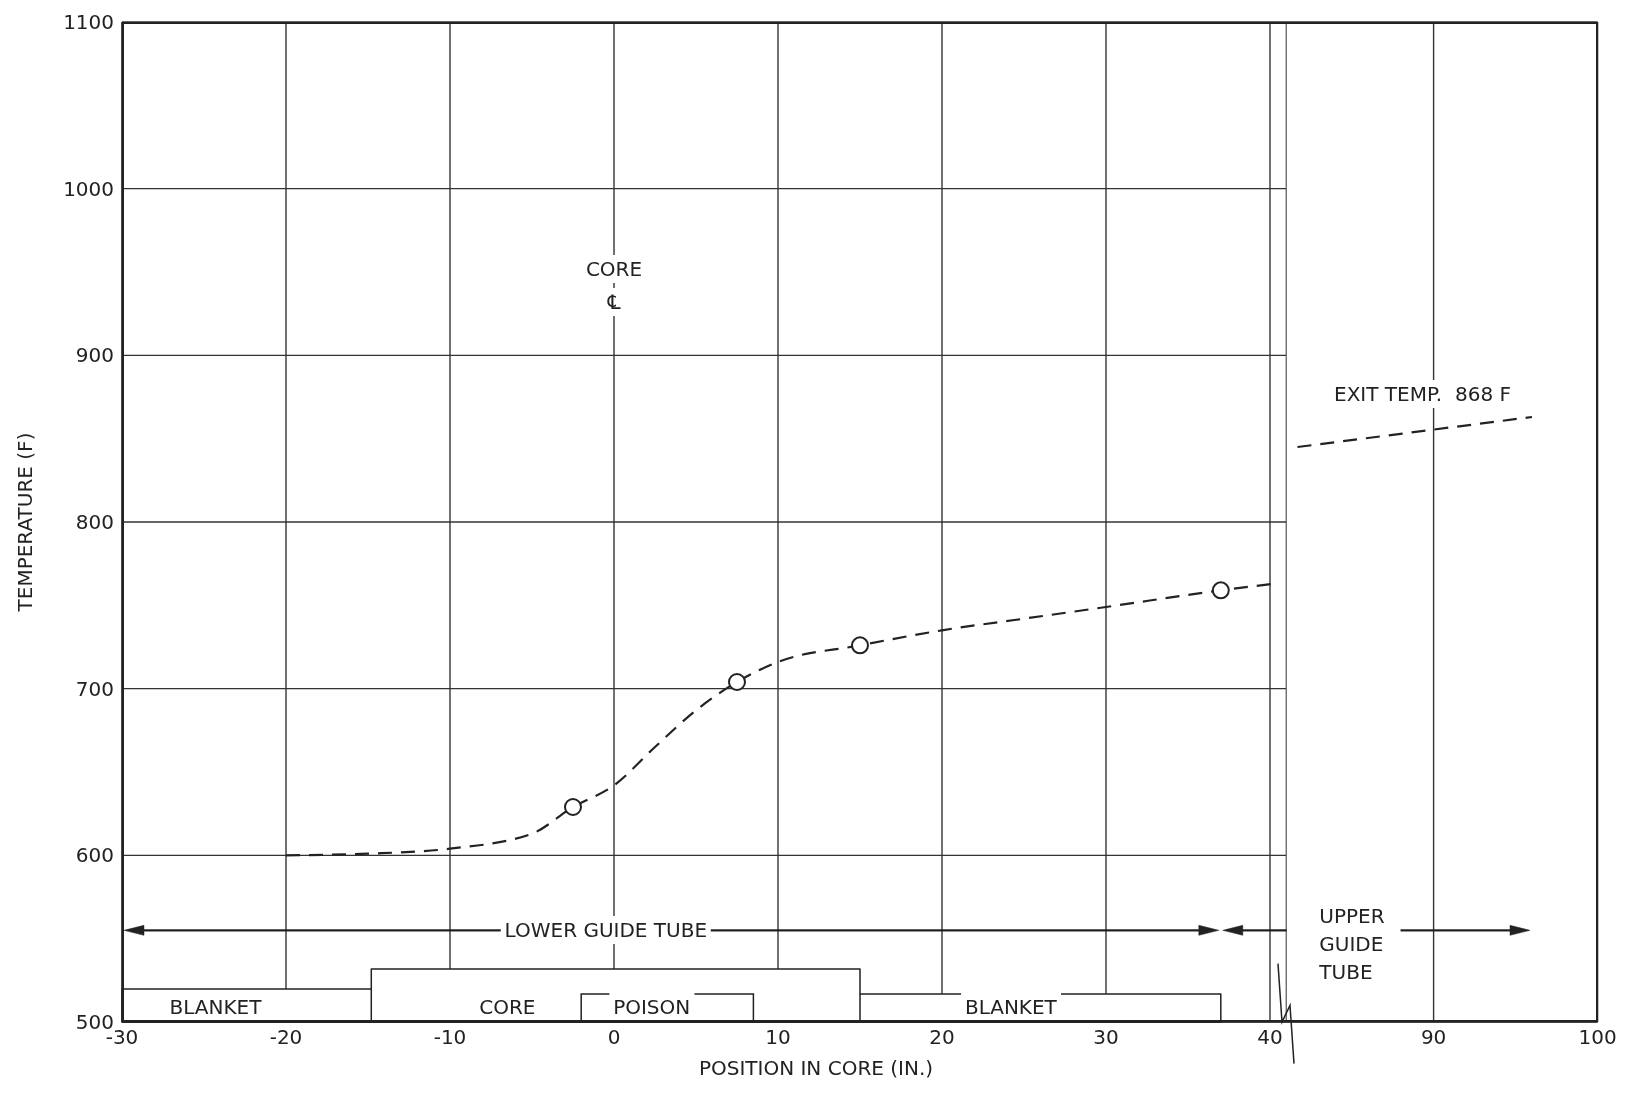 The width and height of the screenshot is (1632, 1104). What do you see at coordinates (88, 188) in the screenshot?
I see `y-tick-label: 1000` at bounding box center [88, 188].